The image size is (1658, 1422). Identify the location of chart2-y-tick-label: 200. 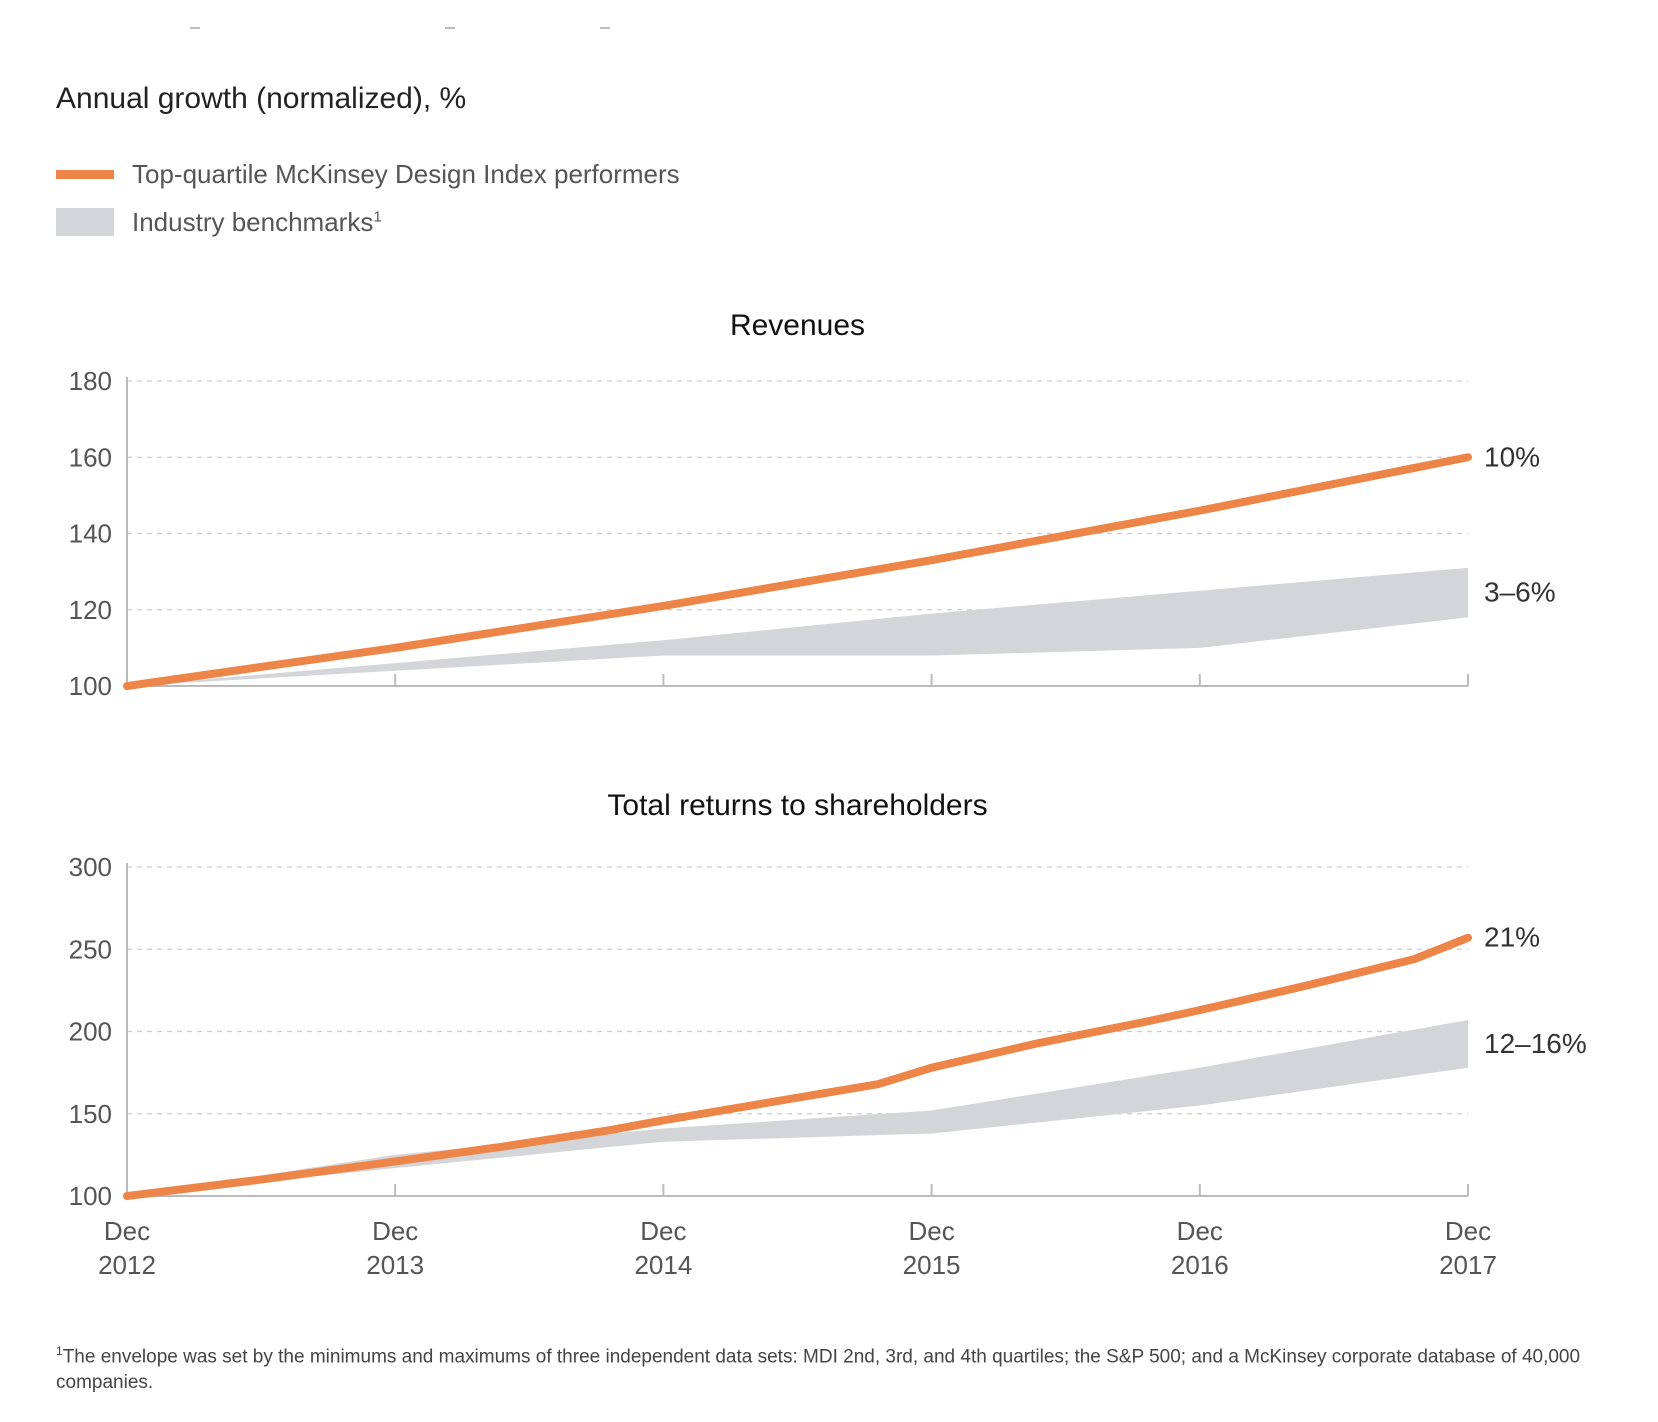
(90, 1032).